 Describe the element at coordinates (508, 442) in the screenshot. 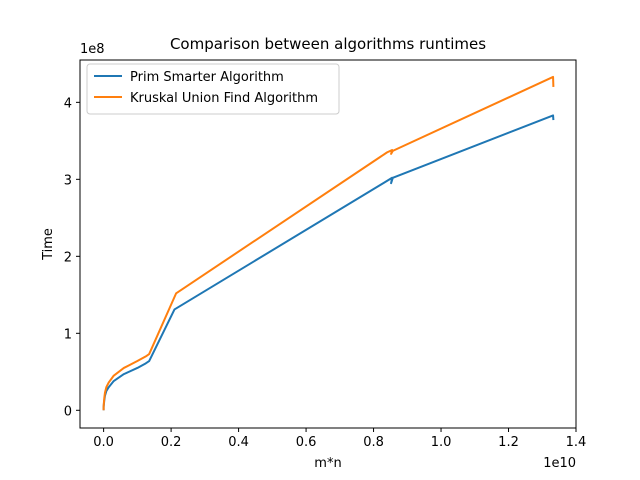

I see `x-tick-label: 1.2` at that location.